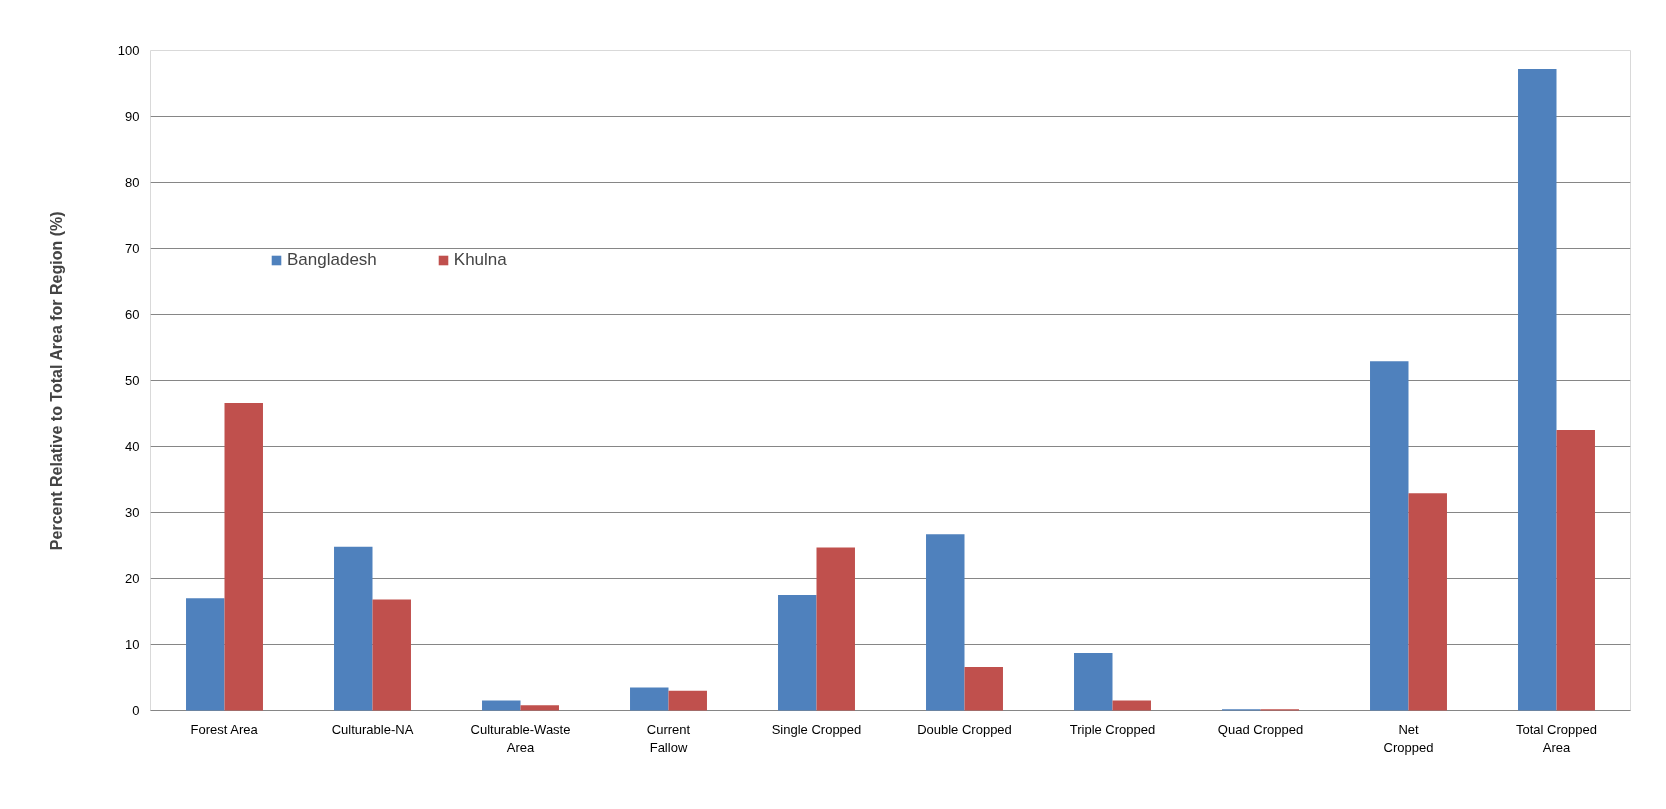 This screenshot has width=1666, height=809. Describe the element at coordinates (132, 512) in the screenshot. I see `y-tick-label: 30` at that location.